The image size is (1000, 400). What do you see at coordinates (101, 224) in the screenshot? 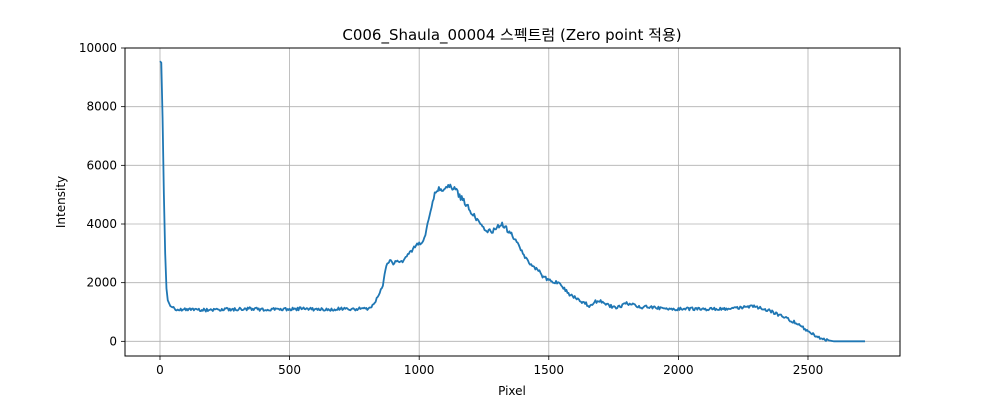
I see `y-tick-label: 4000` at bounding box center [101, 224].